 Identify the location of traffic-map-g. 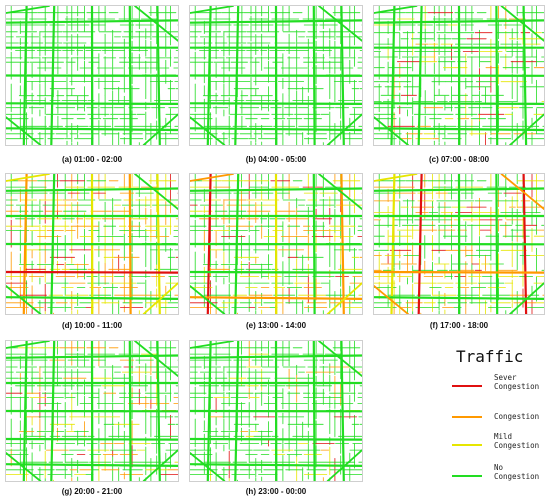
(92, 411).